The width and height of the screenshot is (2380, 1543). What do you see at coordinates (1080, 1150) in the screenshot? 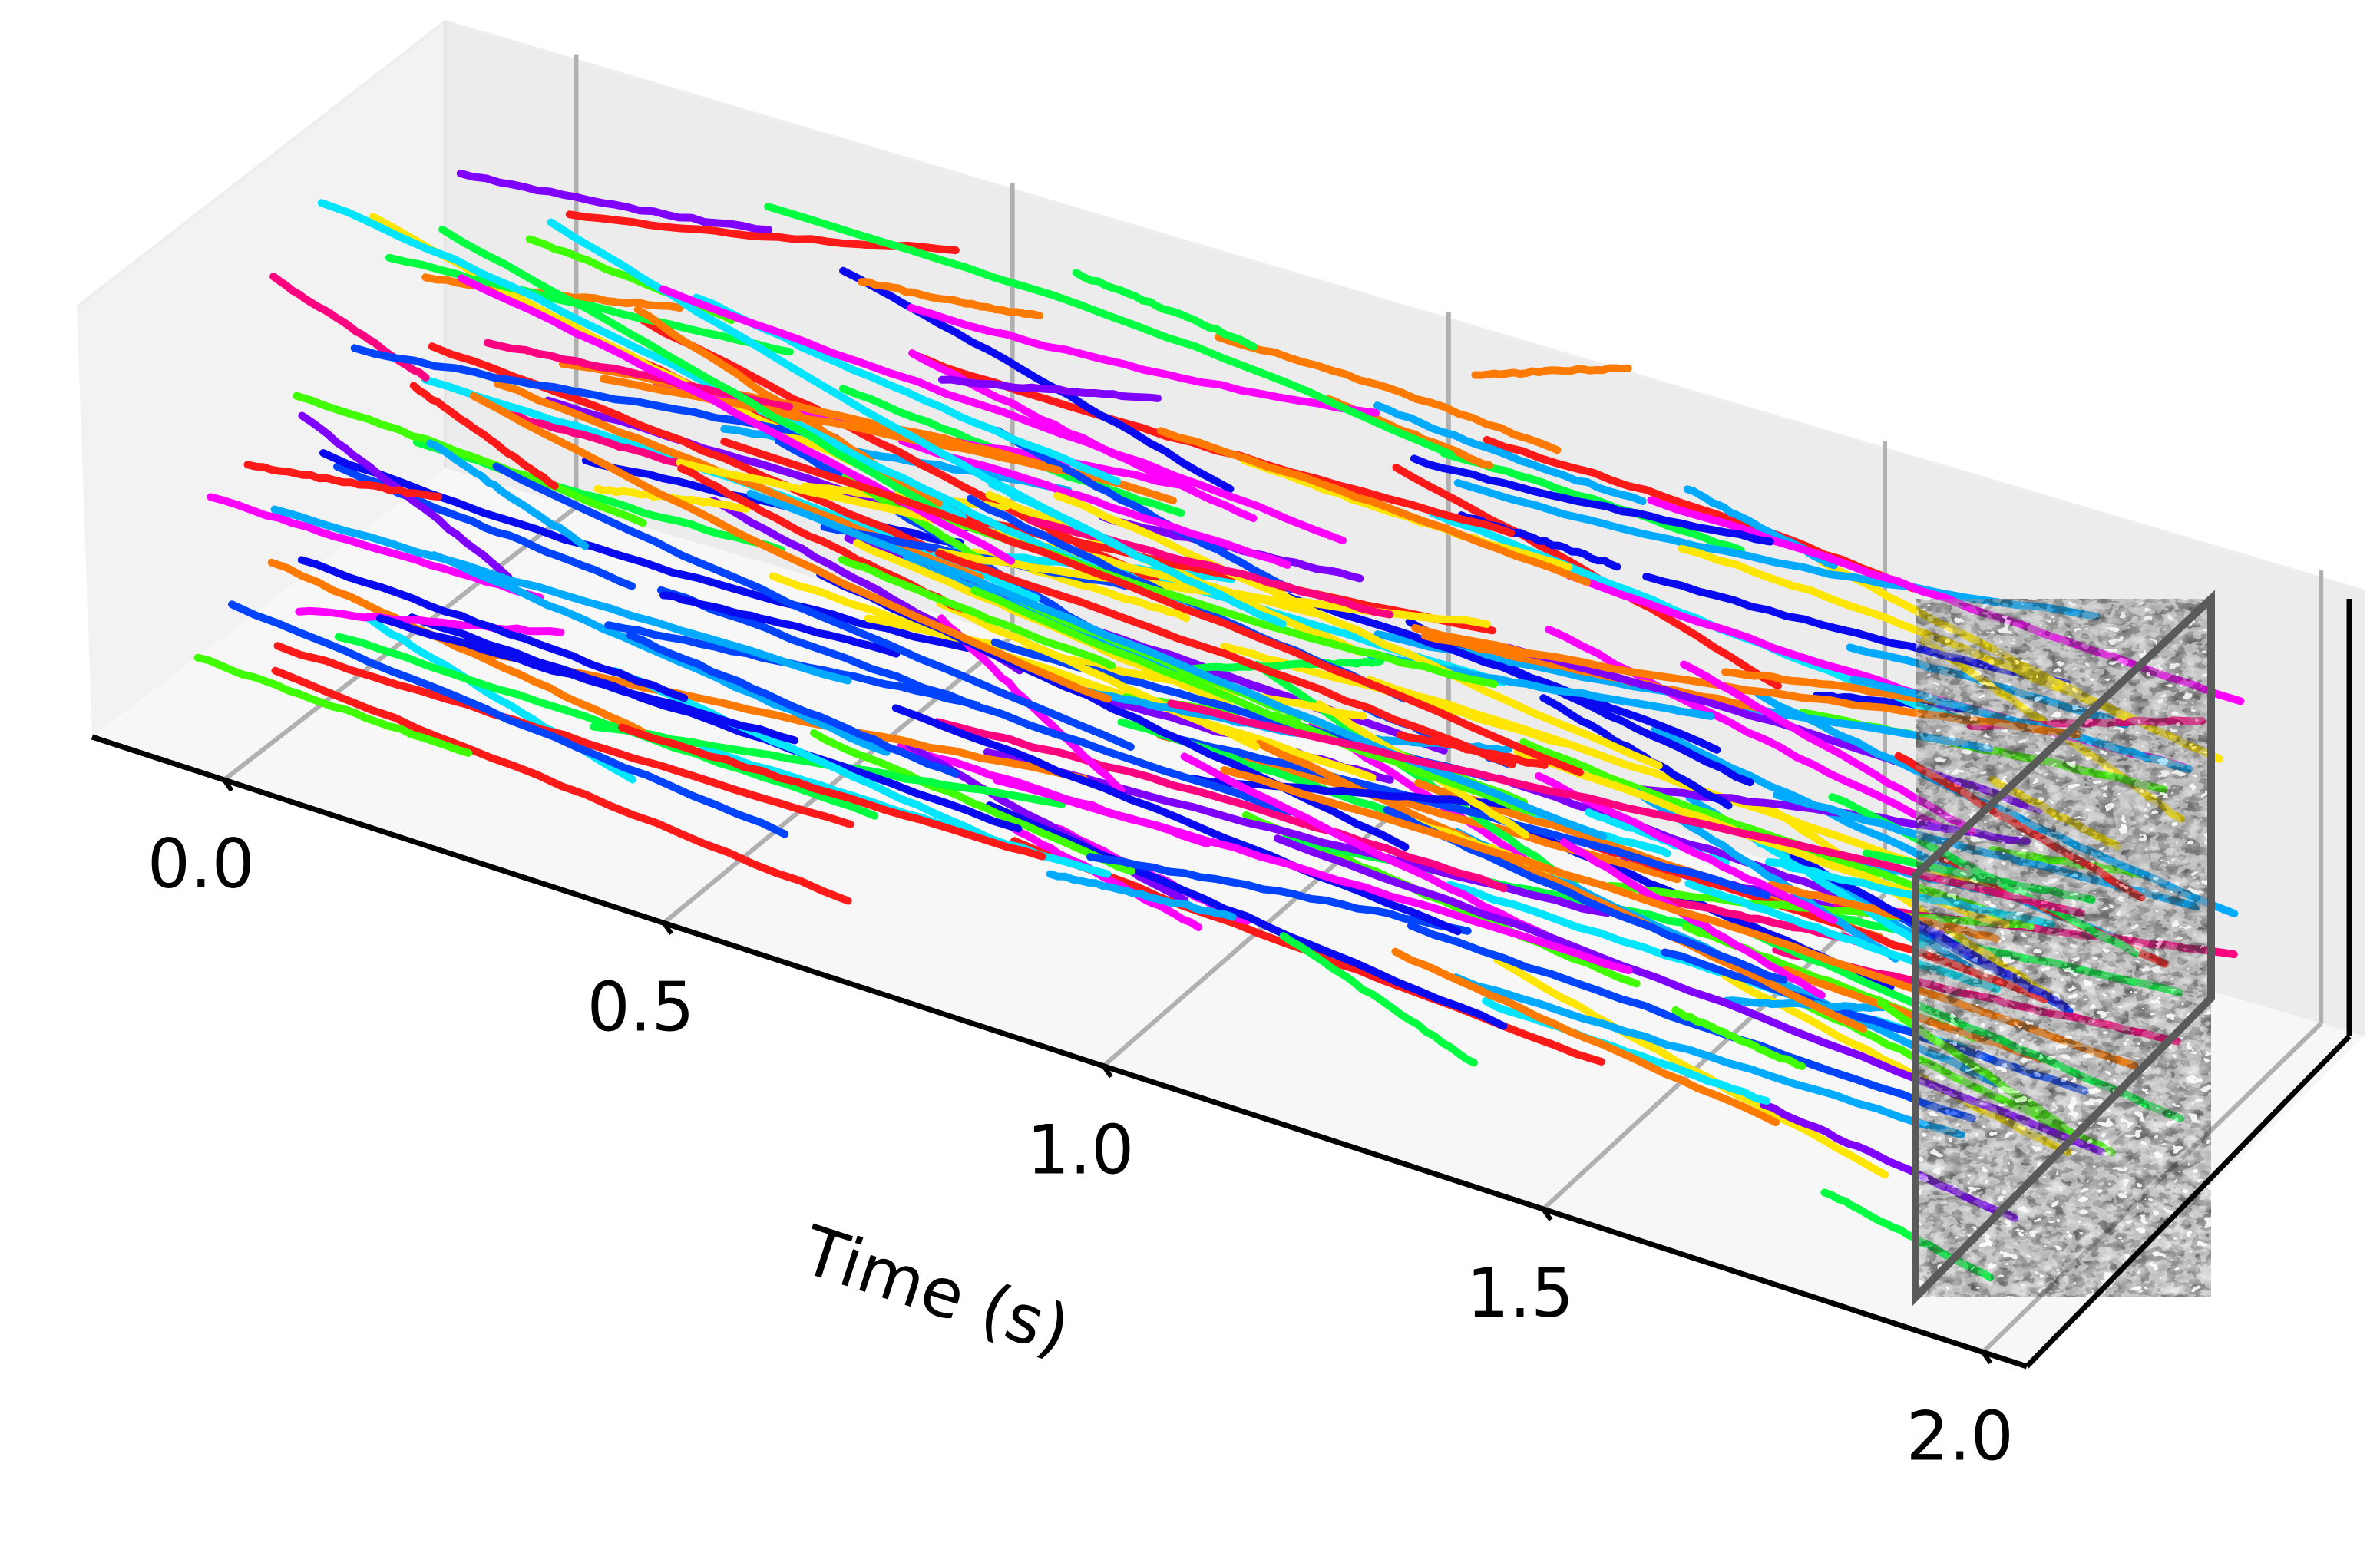
I see `x-tick-label: 1.0` at bounding box center [1080, 1150].